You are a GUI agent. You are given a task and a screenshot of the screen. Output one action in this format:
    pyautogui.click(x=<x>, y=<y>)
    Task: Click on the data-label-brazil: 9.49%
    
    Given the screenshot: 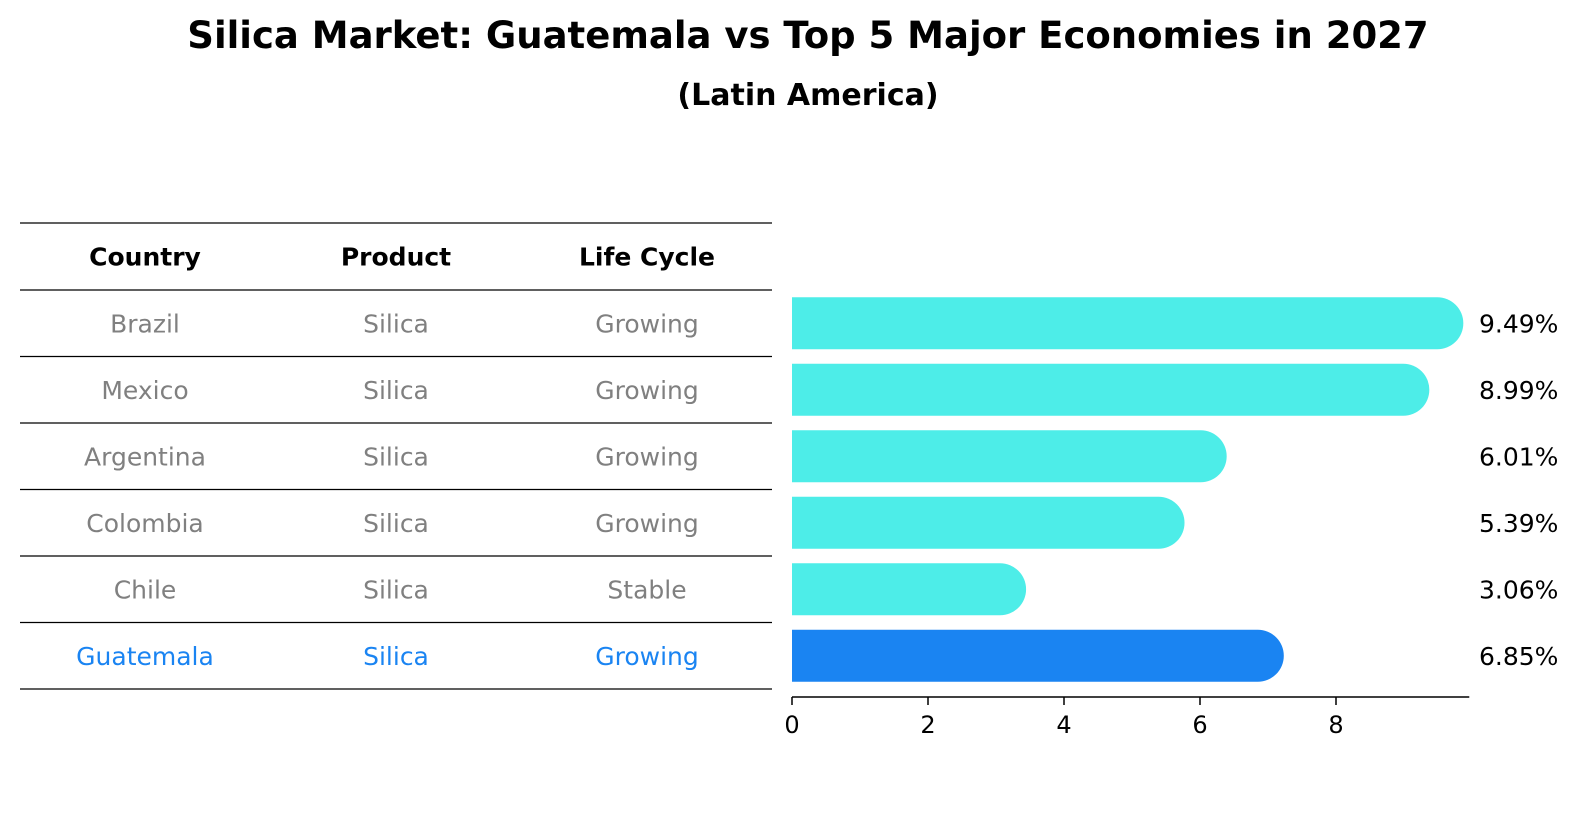 What is the action you would take?
    pyautogui.click(x=1518, y=323)
    